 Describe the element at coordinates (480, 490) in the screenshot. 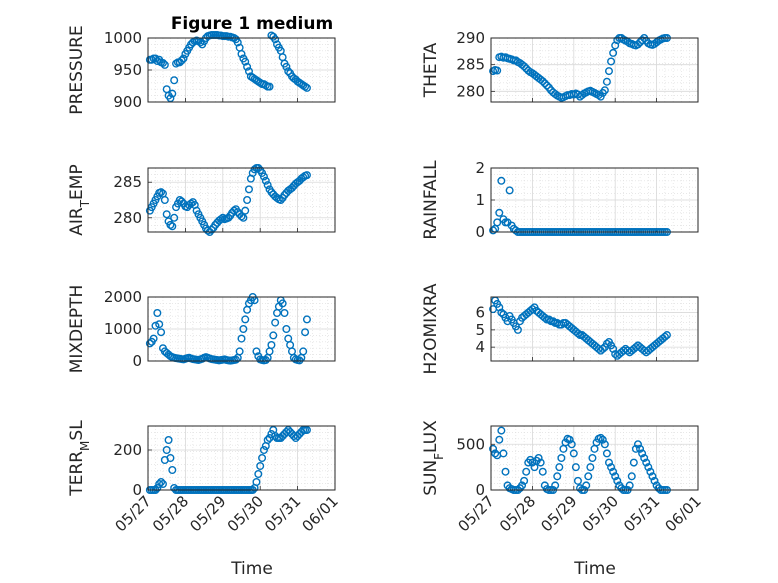

I see `panel-7-y-tick-label: 0` at that location.